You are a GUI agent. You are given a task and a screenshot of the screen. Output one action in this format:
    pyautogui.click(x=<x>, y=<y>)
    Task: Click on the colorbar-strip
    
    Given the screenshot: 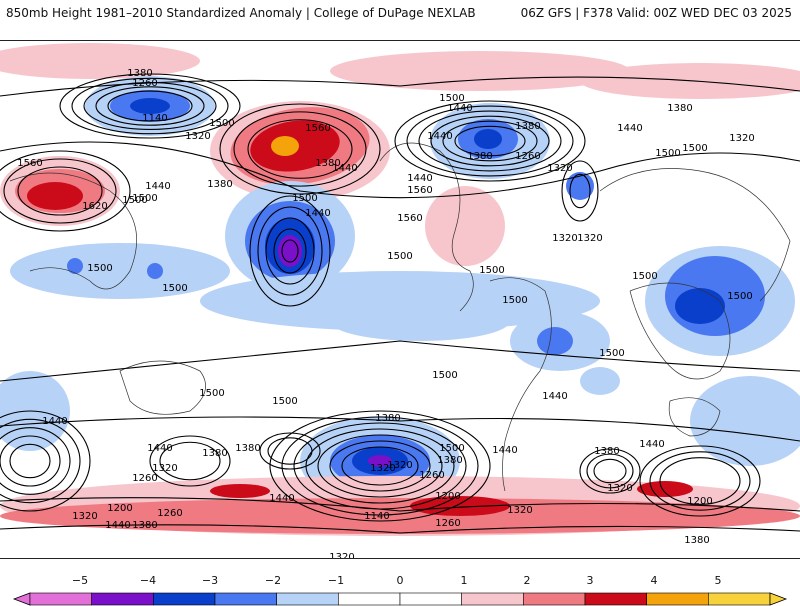 What is the action you would take?
    pyautogui.click(x=400, y=599)
    